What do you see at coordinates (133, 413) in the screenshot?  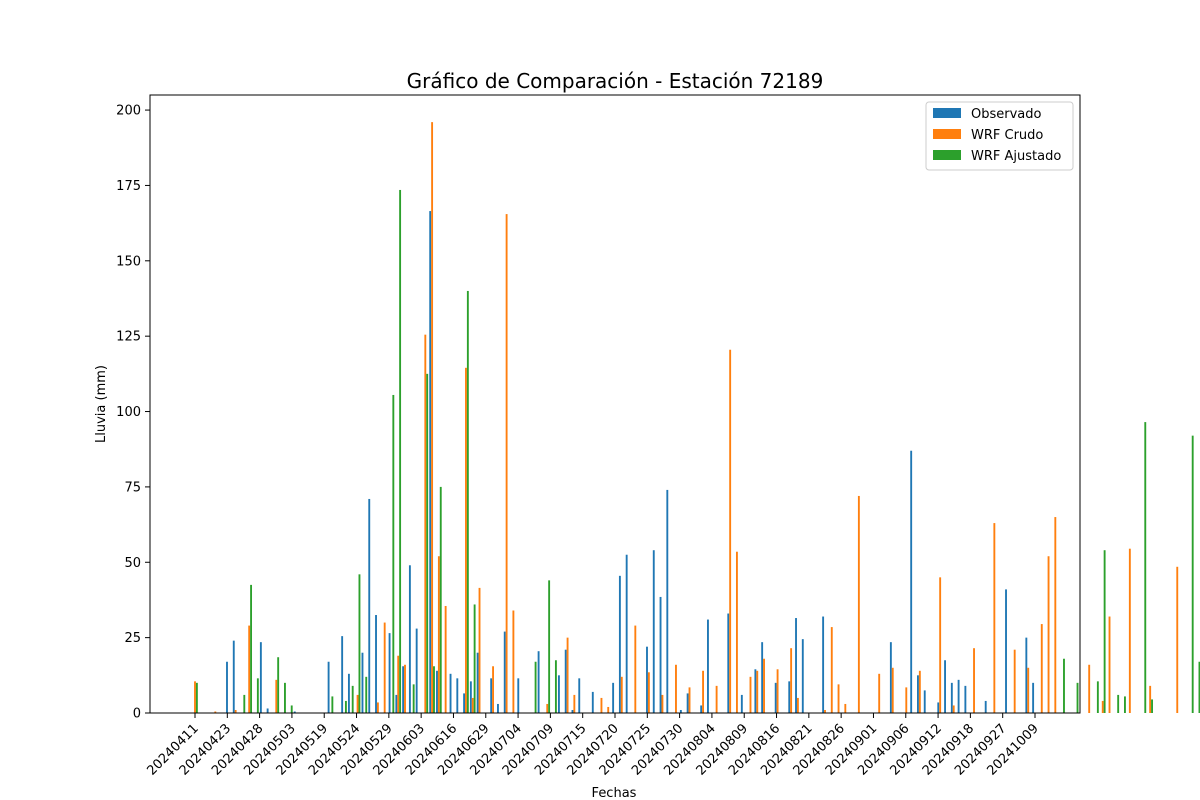 I see `y-axis: 0 25 50 75 100 125 150 175 200` at bounding box center [133, 413].